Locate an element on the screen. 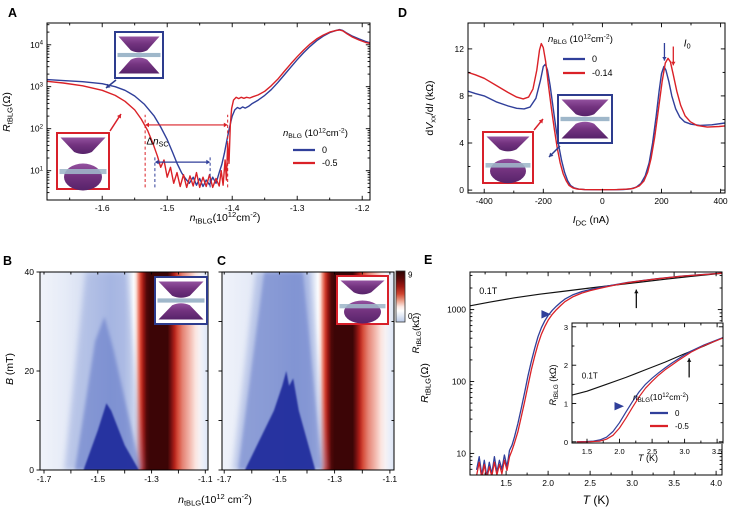  panel-letter-E: E is located at coordinates (428, 260).